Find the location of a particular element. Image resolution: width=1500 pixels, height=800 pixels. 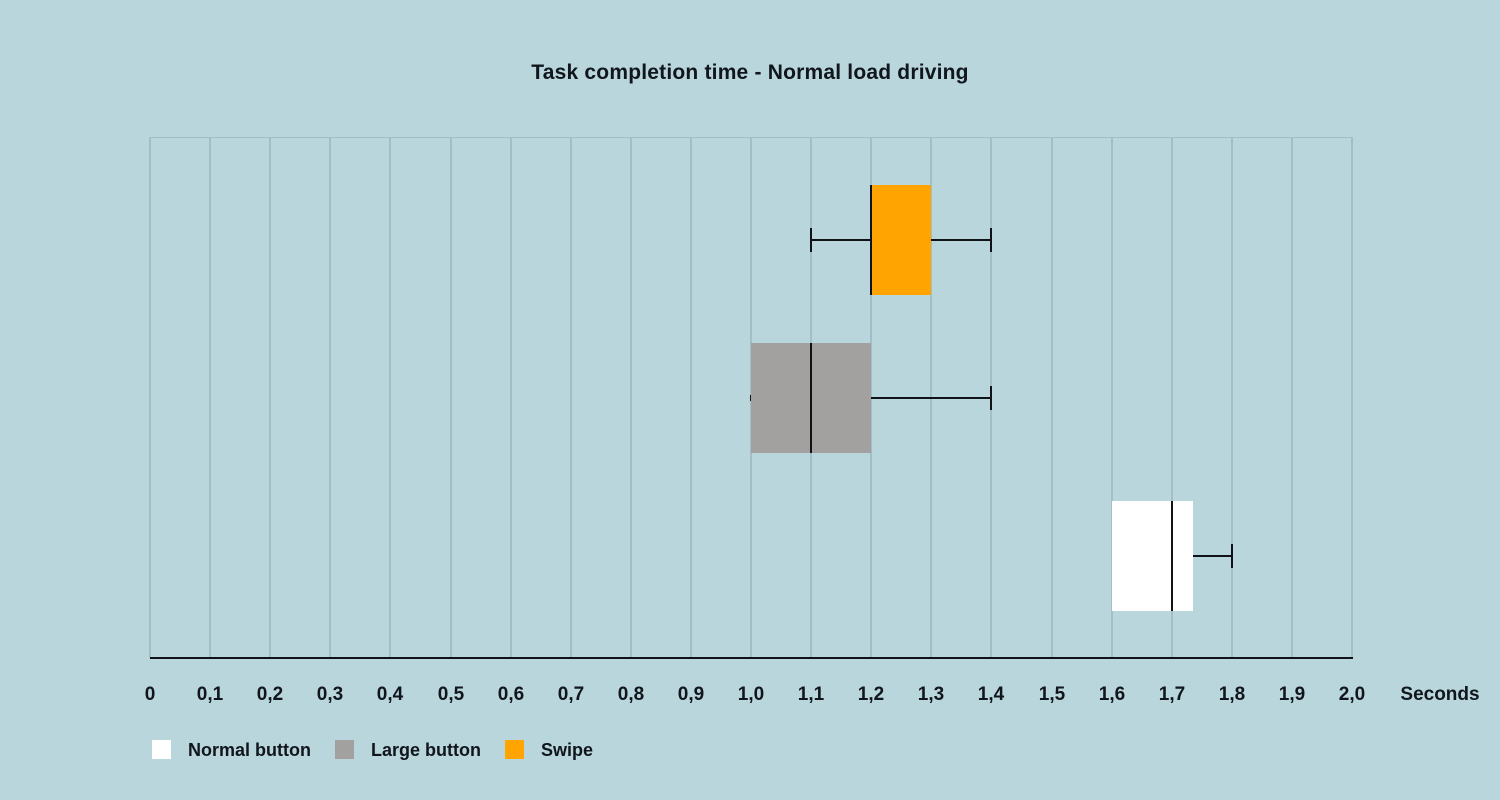

median-line-large-button is located at coordinates (811, 398).